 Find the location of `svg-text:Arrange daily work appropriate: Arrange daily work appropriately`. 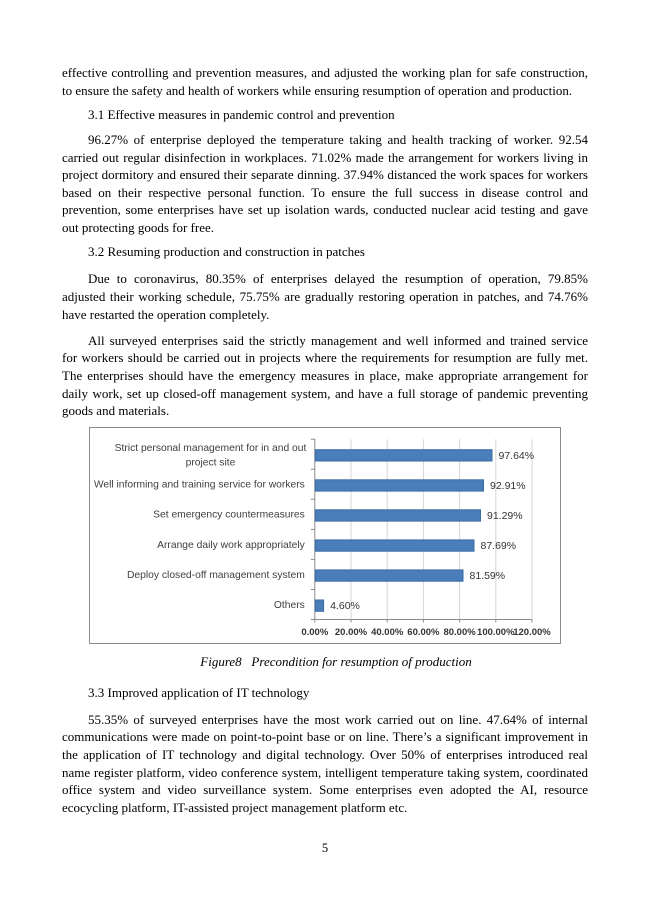

svg-text:Arrange daily work appropriate: Arrange daily work appropriately is located at coordinates (231, 545).